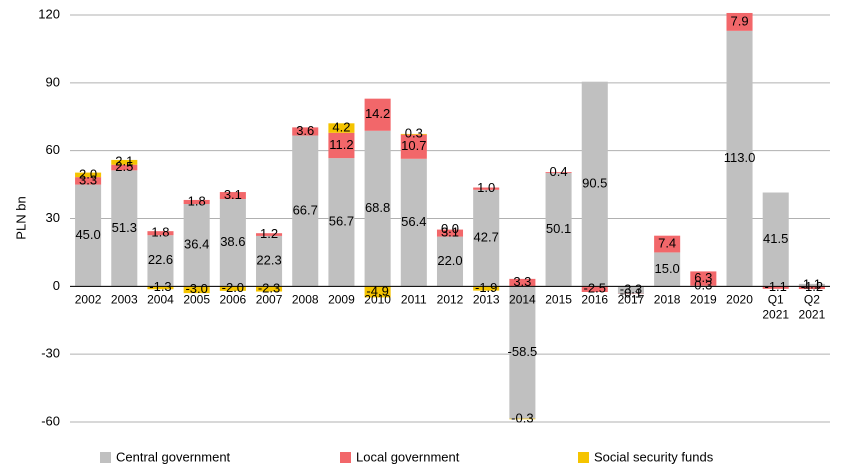  What do you see at coordinates (53, 81) in the screenshot?
I see `y-tick-label: 90` at bounding box center [53, 81].